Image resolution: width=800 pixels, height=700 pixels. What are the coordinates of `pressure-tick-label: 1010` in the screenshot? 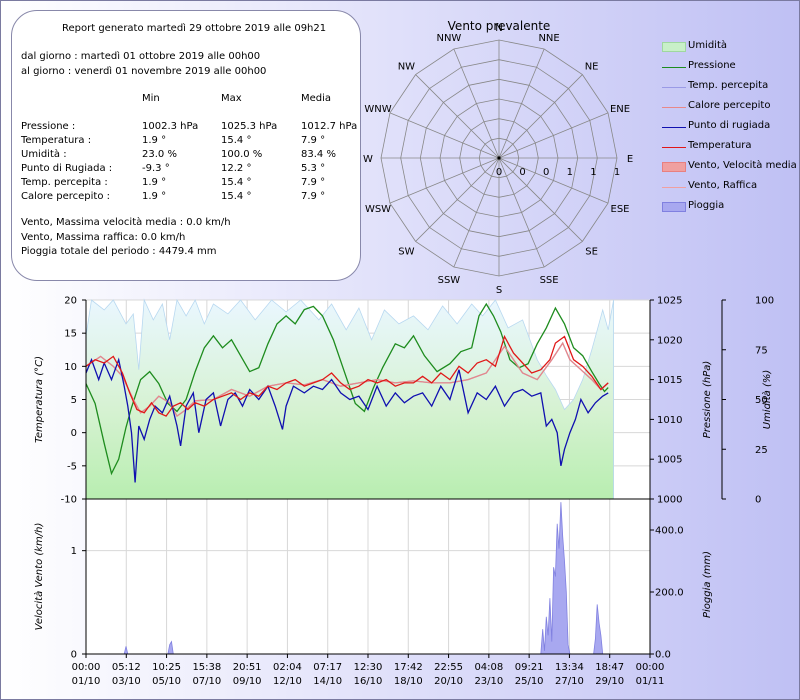 It's located at (669, 420).